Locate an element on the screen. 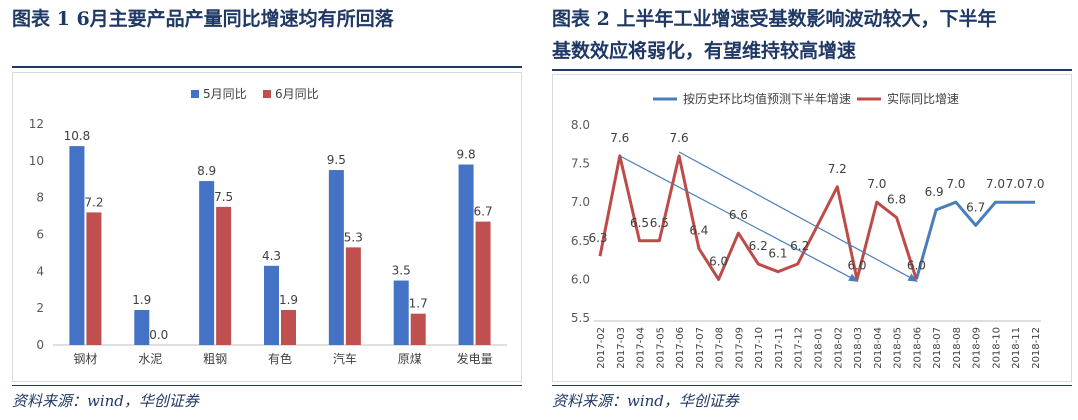 This screenshot has height=420, width=1078. x-tick-label: 2018-05 is located at coordinates (898, 348).